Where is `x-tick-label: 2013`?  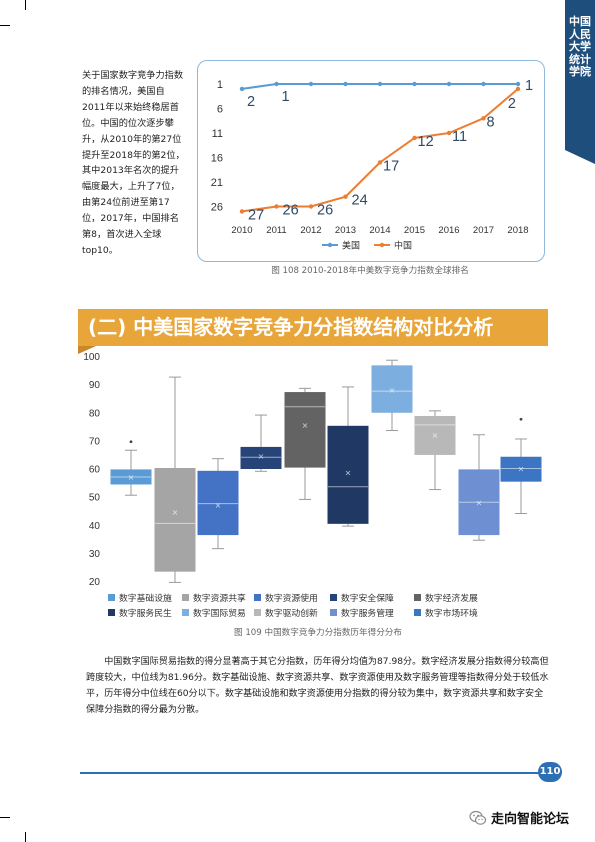
x-tick-label: 2013 is located at coordinates (345, 230).